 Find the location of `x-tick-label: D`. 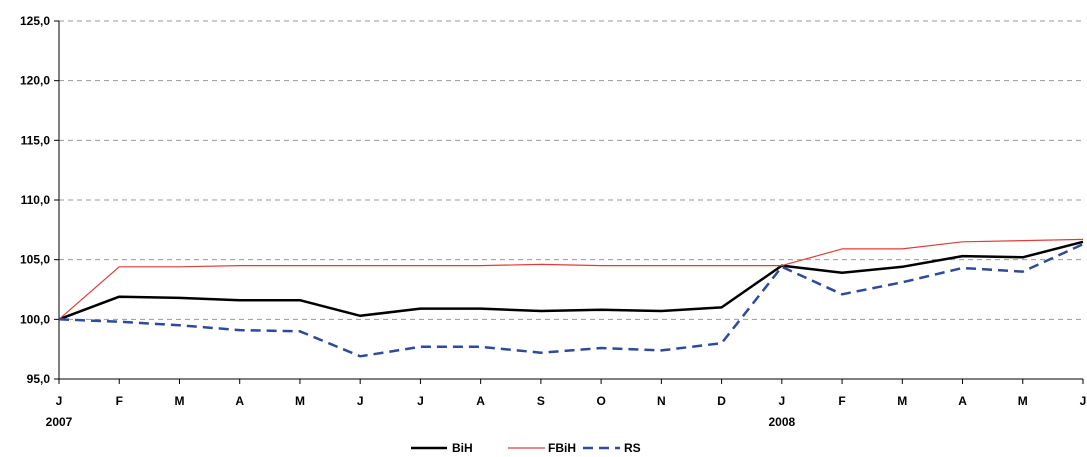

x-tick-label: D is located at coordinates (721, 401).